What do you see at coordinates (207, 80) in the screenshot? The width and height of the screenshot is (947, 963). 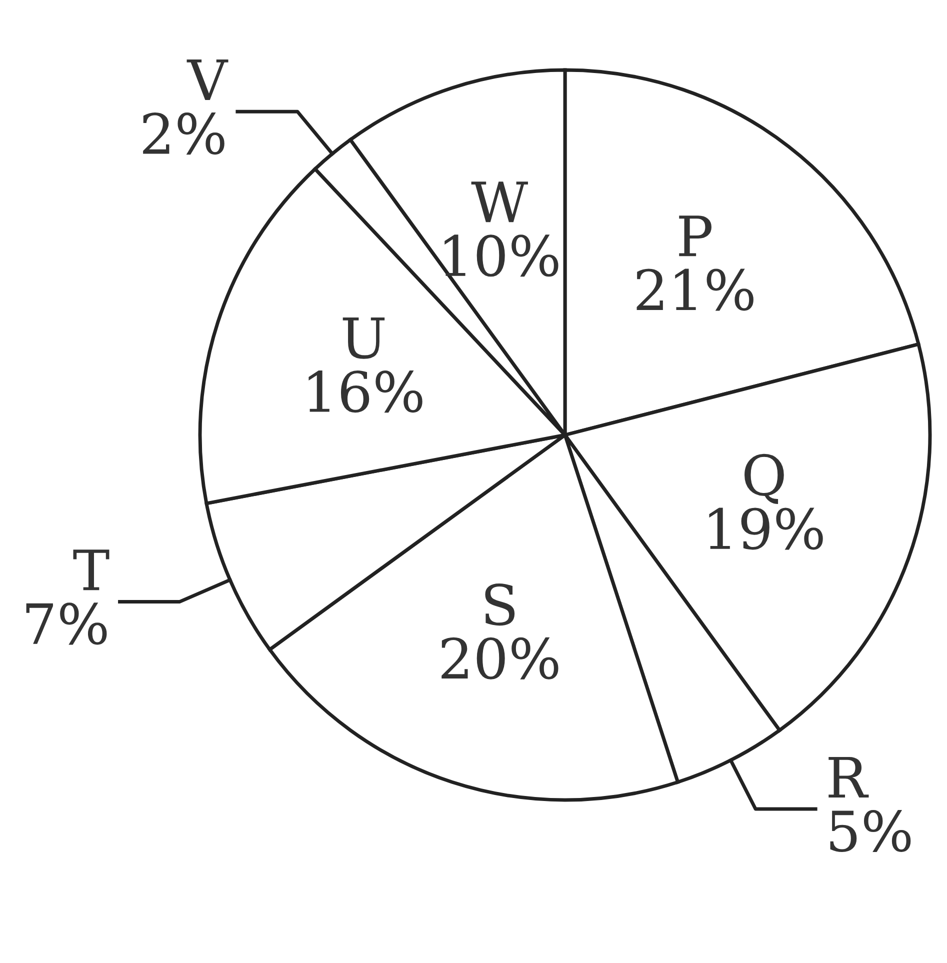 I see `slice-label: V` at bounding box center [207, 80].